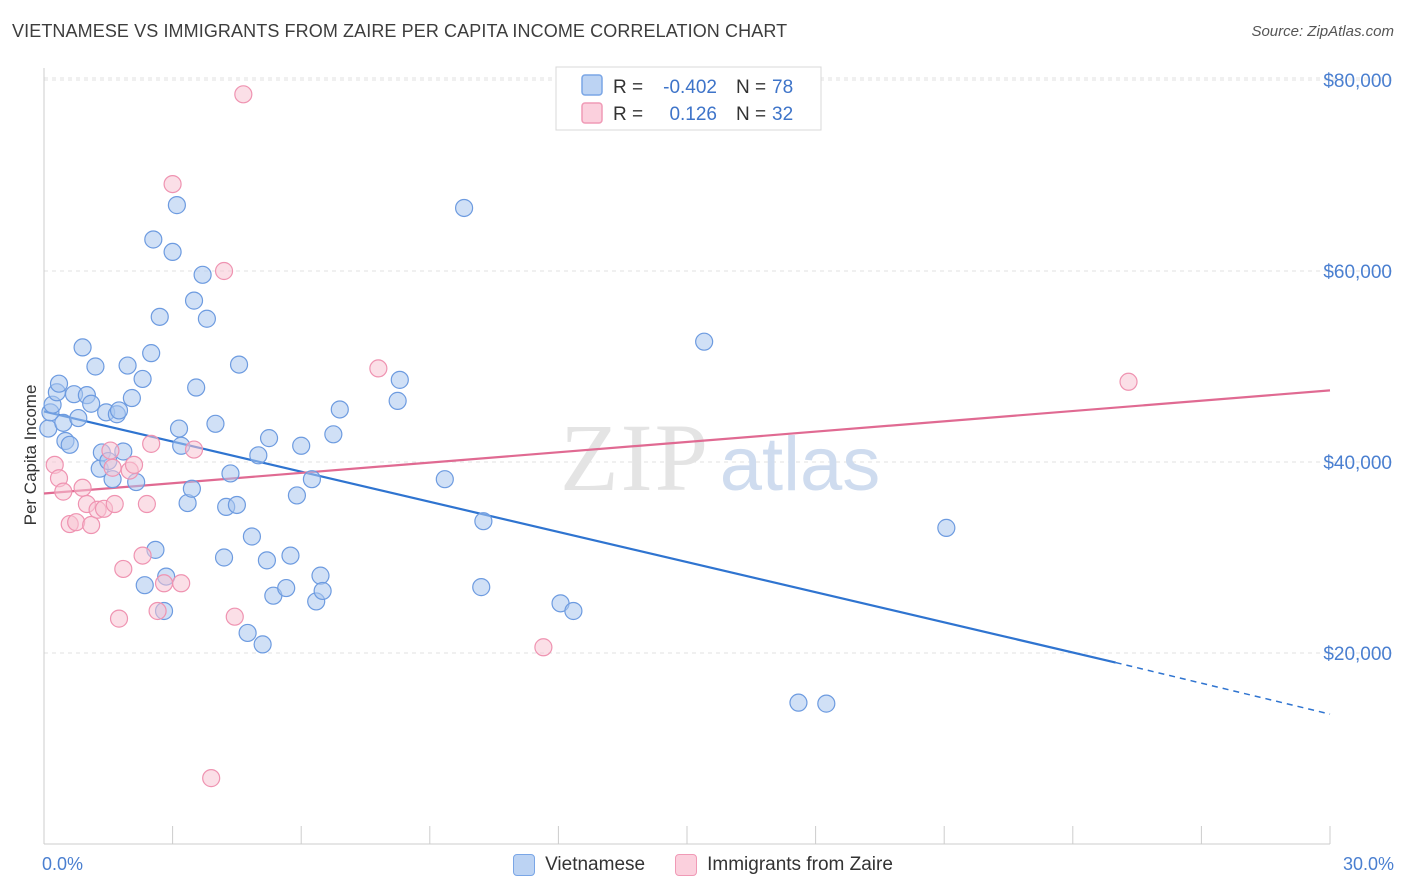  I want to click on y-tick-label: $20,000, so click(1357, 654).